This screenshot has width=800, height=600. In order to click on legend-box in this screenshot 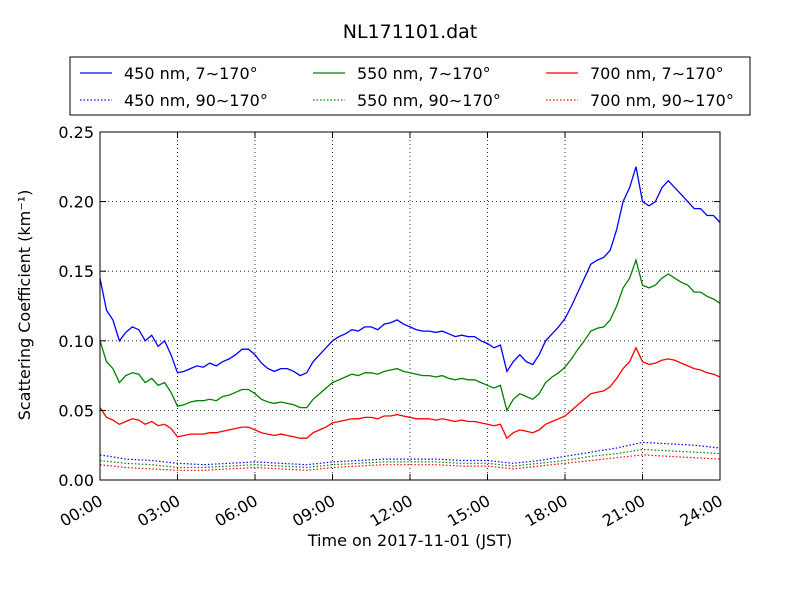, I will do `click(410, 86)`.